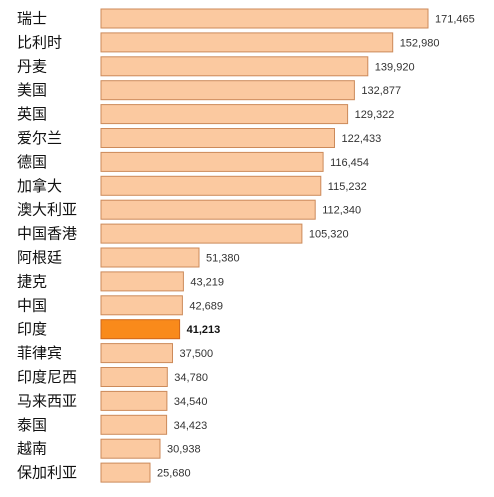  Describe the element at coordinates (204, 330) in the screenshot. I see `value-label-13: 41,213` at that location.